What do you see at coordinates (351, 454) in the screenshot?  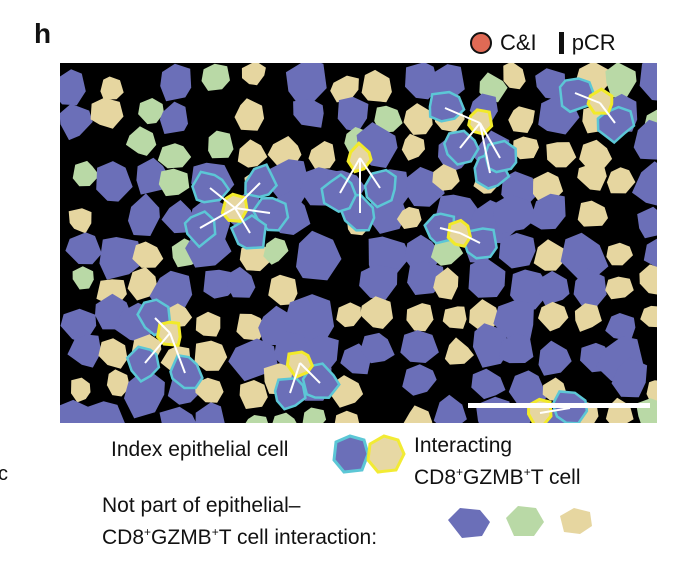 I see `index-epithelial-swatch` at bounding box center [351, 454].